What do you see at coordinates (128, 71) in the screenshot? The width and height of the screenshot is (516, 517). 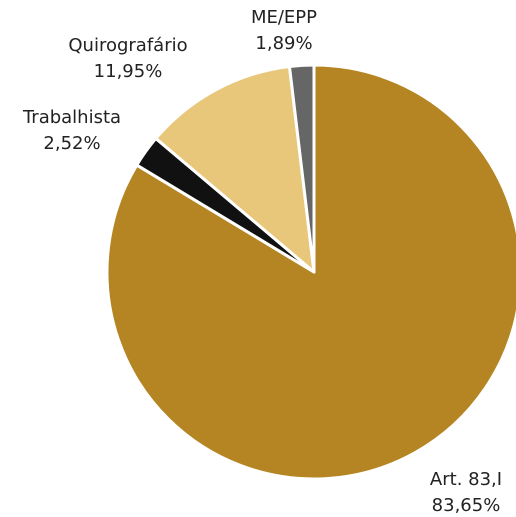 I see `slice-value-label: 11,95%` at bounding box center [128, 71].